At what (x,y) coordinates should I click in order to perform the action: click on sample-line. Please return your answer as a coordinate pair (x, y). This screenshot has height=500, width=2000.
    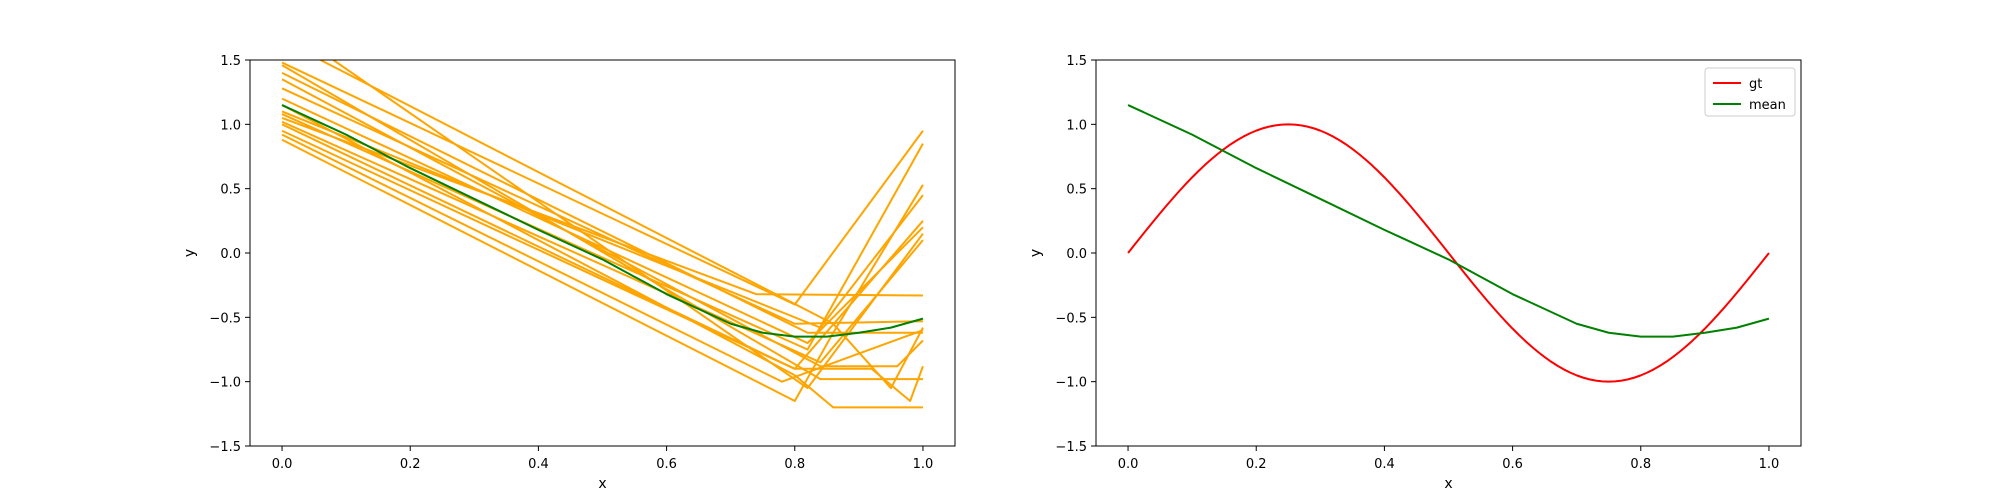
    Looking at the image, I should click on (602, 206).